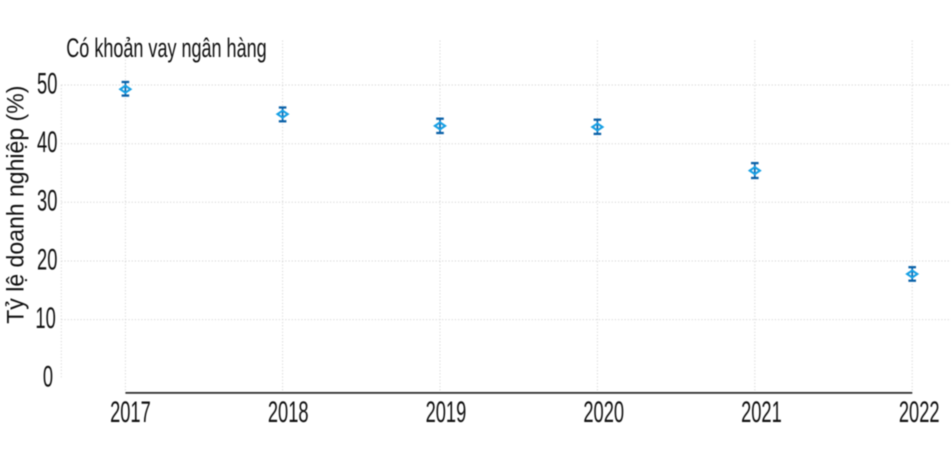 This screenshot has width=951, height=469. I want to click on svg-text: 2022, so click(919, 413).